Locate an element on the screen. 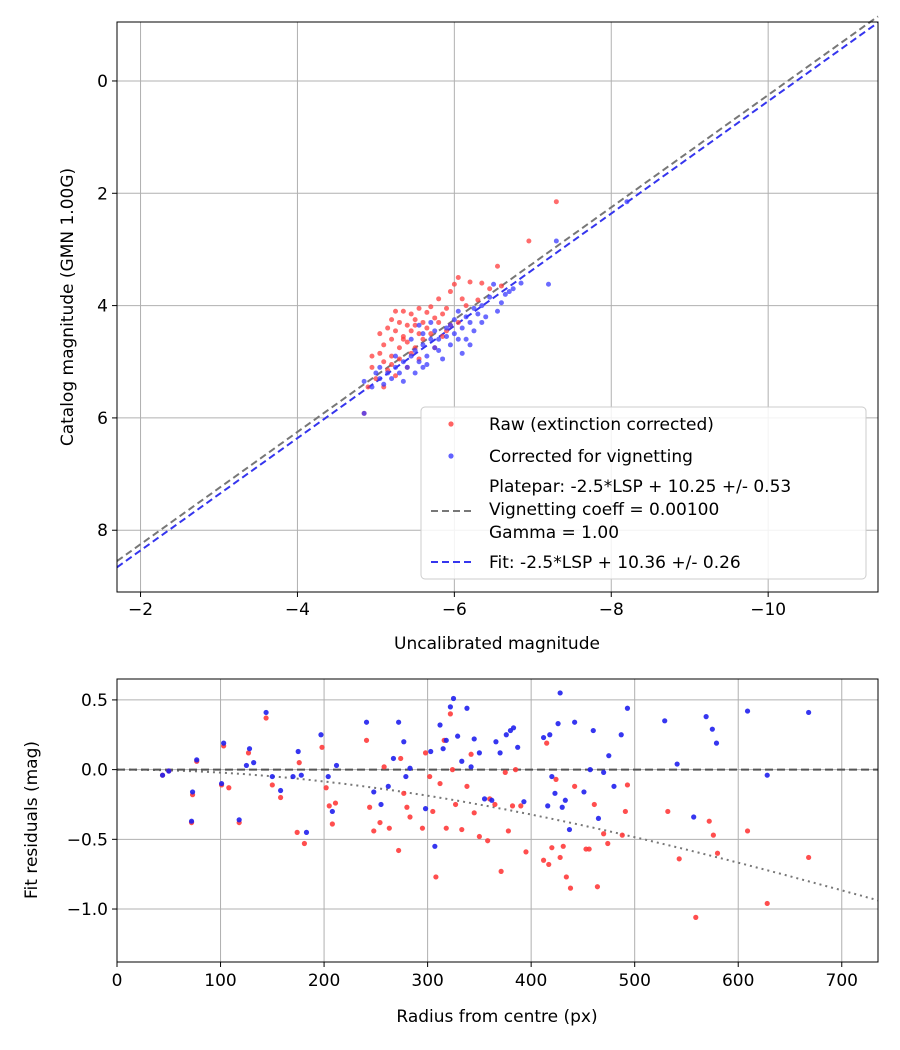 This screenshot has height=1050, width=900. top-x-tick-label: −8 is located at coordinates (611, 610).